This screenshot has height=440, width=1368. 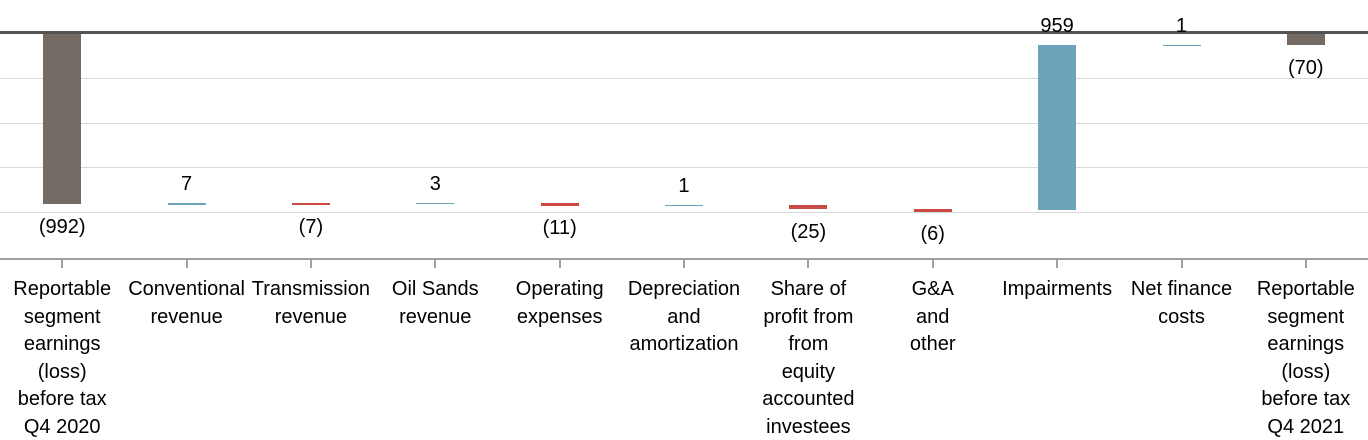 What do you see at coordinates (559, 228) in the screenshot?
I see `data-label: (11)` at bounding box center [559, 228].